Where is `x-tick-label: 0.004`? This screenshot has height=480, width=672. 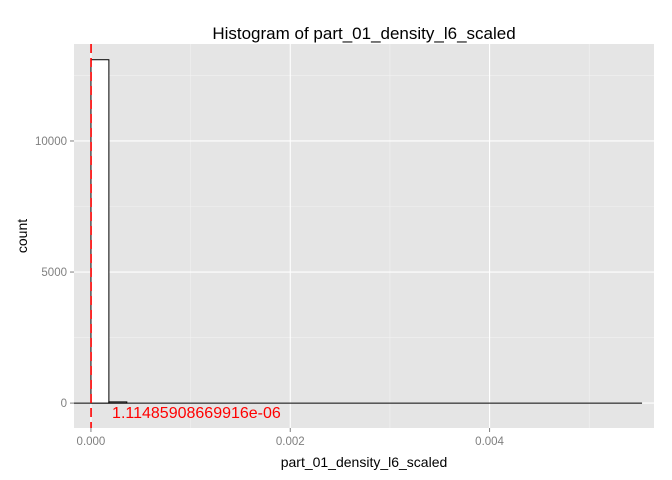 x-tick-label: 0.004 is located at coordinates (489, 442).